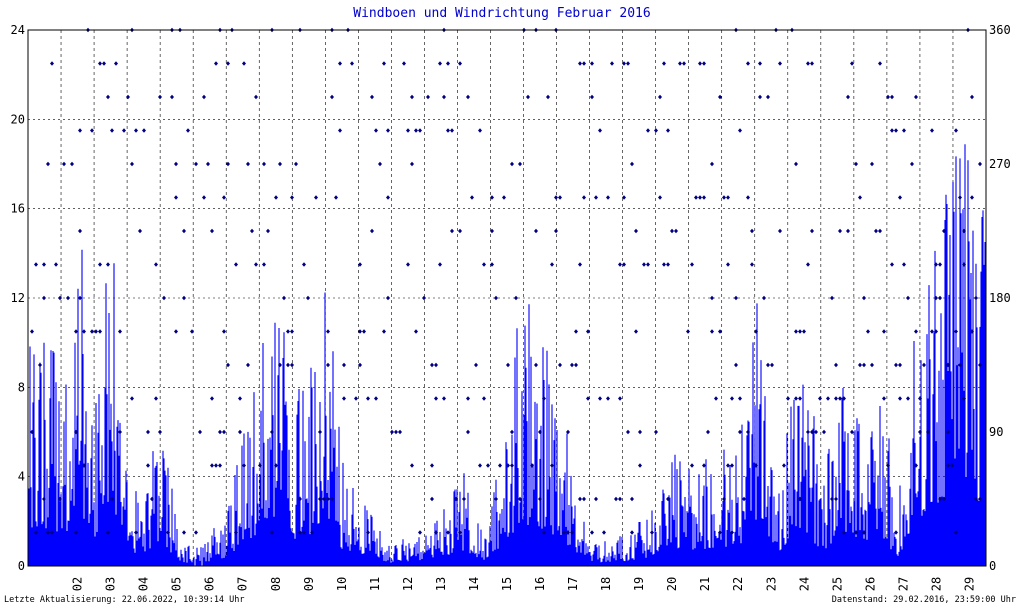 Image resolution: width=1020 pixels, height=606 pixels. I want to click on x-tick-label: 29, so click(969, 584).